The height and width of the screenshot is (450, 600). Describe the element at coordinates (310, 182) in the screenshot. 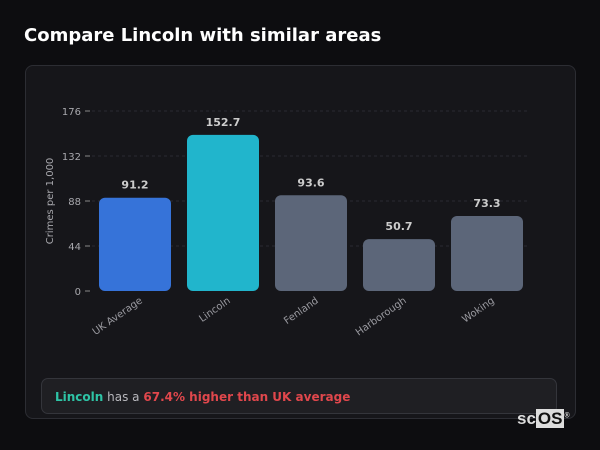

I see `data-label: 93.6` at that location.